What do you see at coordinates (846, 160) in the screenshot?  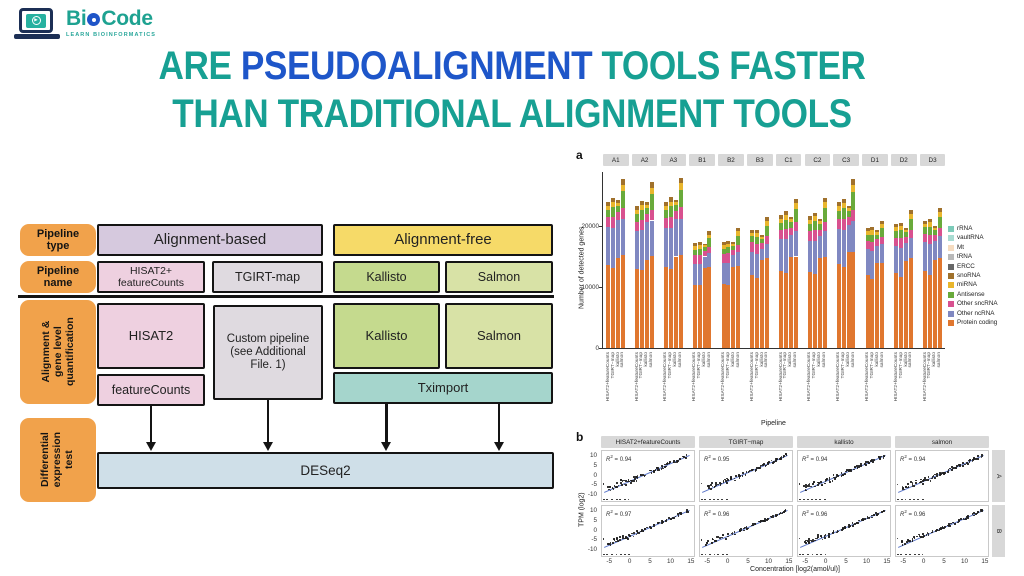 I see `facet-label: C3` at bounding box center [846, 160].